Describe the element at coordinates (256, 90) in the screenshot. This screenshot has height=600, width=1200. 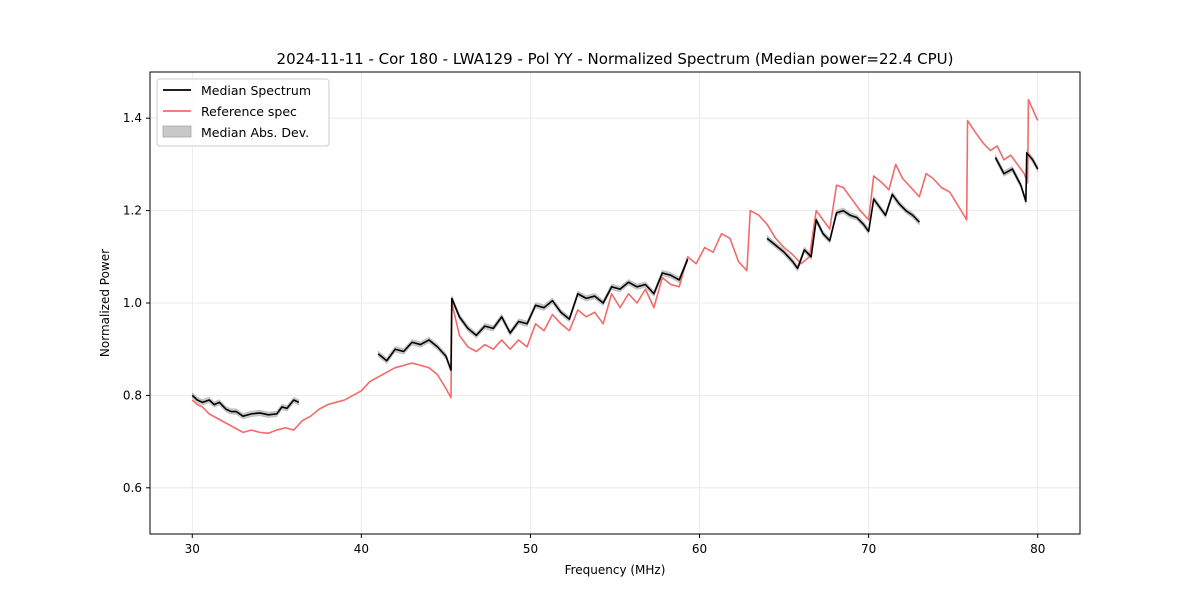
I see `legend-median-label: Median Spectrum` at that location.